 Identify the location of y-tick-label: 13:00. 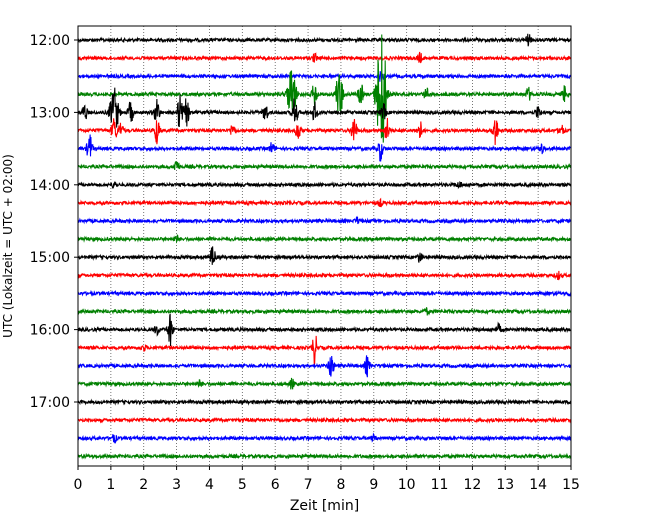
(50, 113).